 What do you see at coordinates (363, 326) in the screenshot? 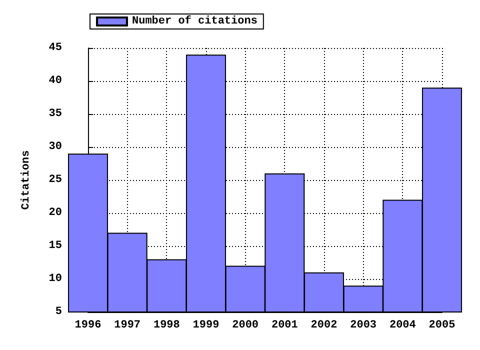
I see `x-tick-label: 2003` at bounding box center [363, 326].